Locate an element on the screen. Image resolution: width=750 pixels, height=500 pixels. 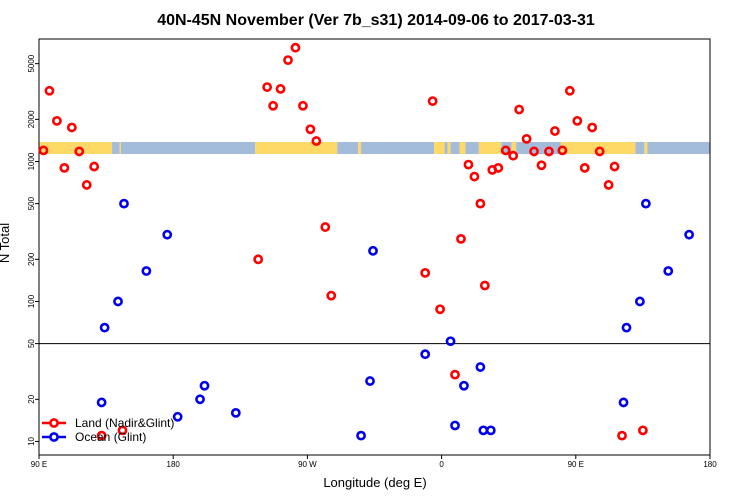
legend-land-label: Land (Nadir&Glint) is located at coordinates (124, 423).